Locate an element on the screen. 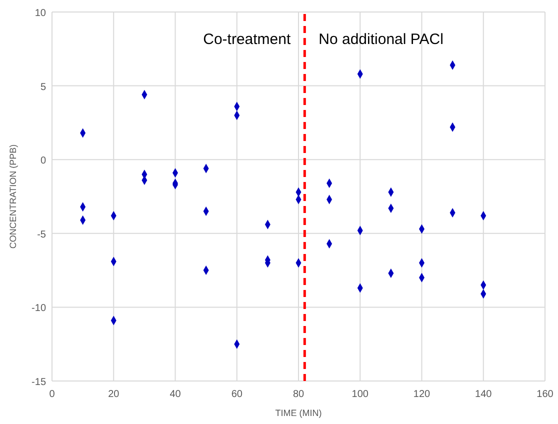  x-tick-label: 0 is located at coordinates (52, 394).